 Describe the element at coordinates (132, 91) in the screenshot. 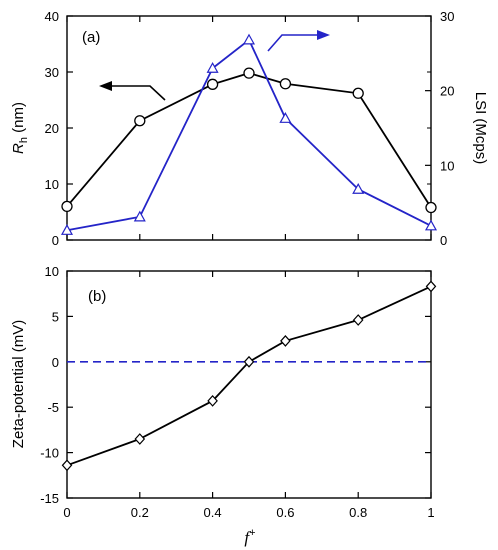

I see `left-axis-arrow` at that location.